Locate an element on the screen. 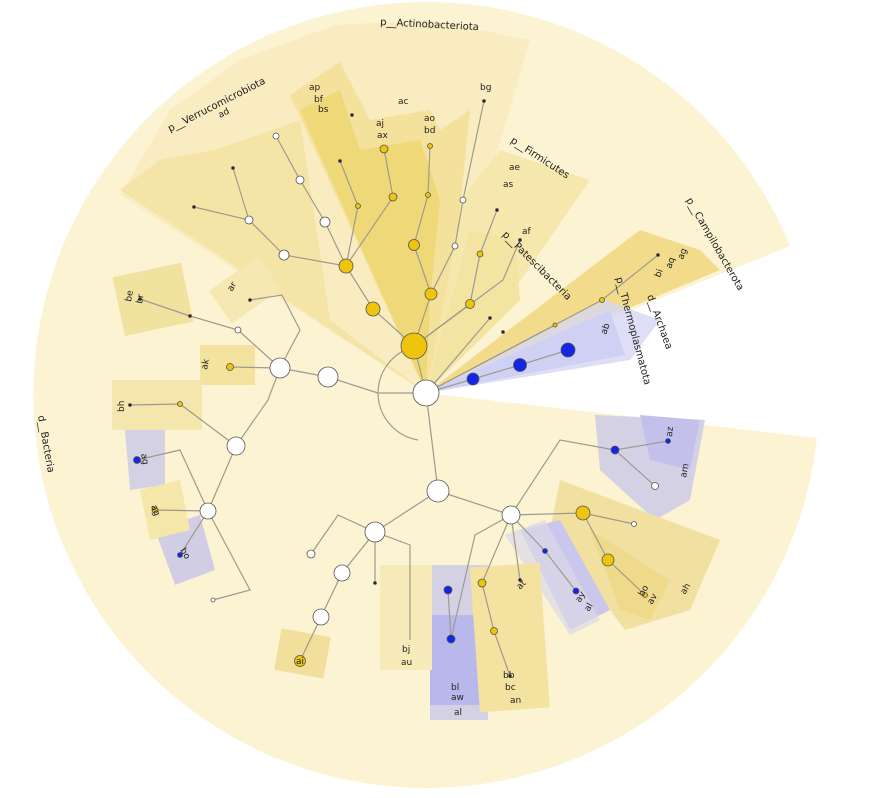  leaf-label: bf is located at coordinates (319, 100).